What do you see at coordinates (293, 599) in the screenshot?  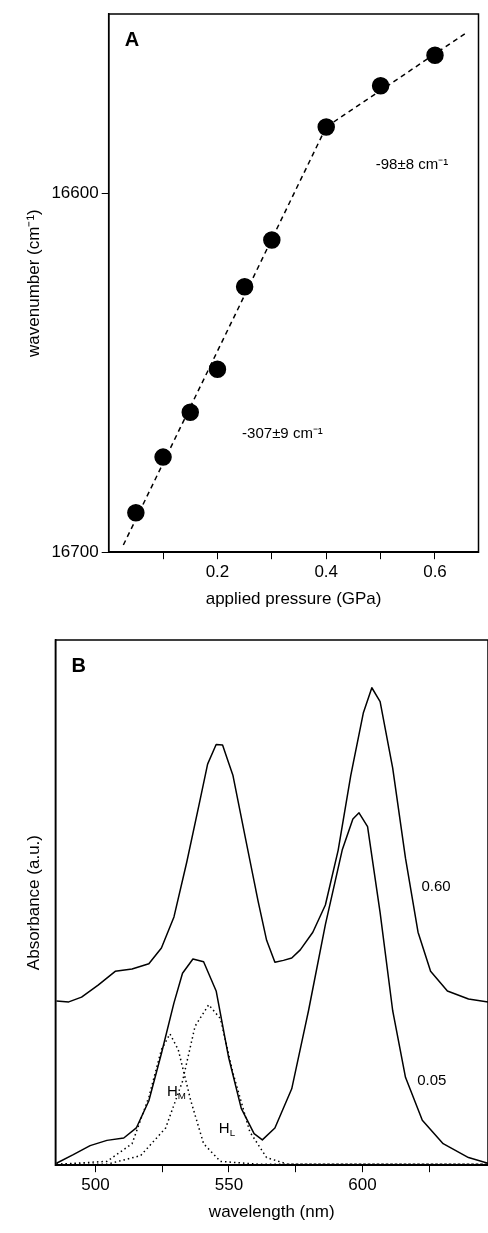 I see `x-axis-title: applied pressure (GPa)` at bounding box center [293, 599].